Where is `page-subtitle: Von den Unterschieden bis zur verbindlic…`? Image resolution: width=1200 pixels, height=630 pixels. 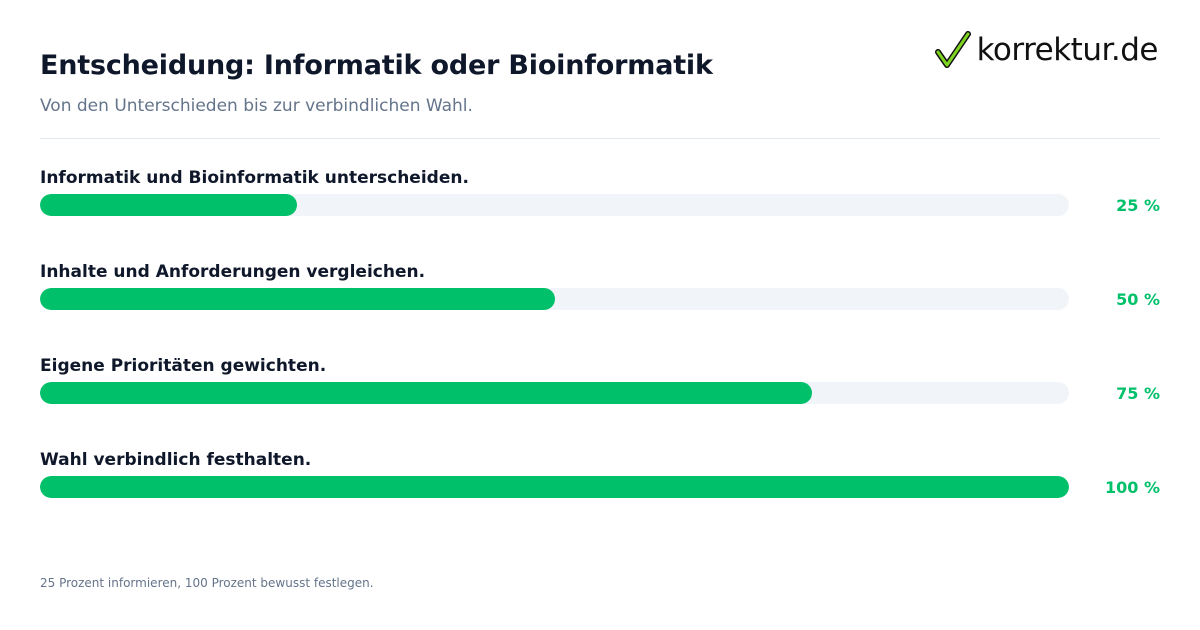 page-subtitle: Von den Unterschieden bis zur verbindlic… is located at coordinates (256, 106).